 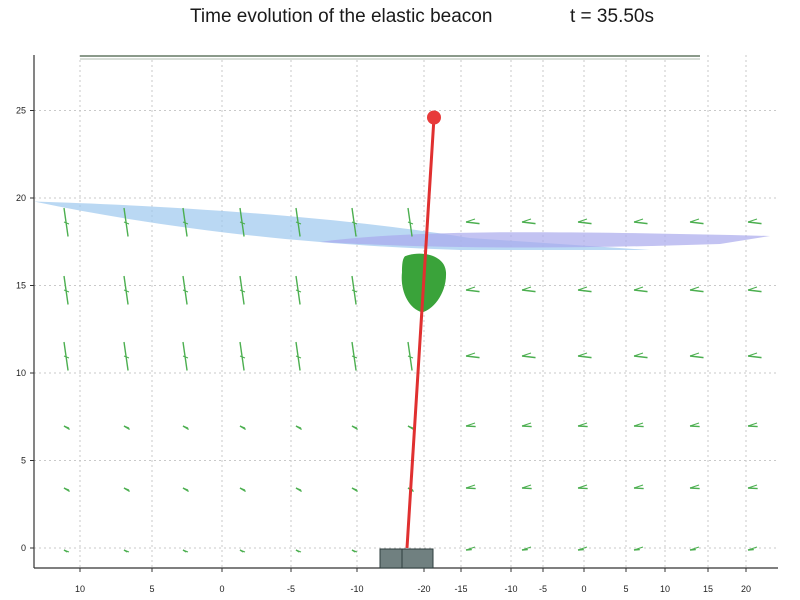 What do you see at coordinates (21, 198) in the screenshot?
I see `y-tick-label: 20` at bounding box center [21, 198].